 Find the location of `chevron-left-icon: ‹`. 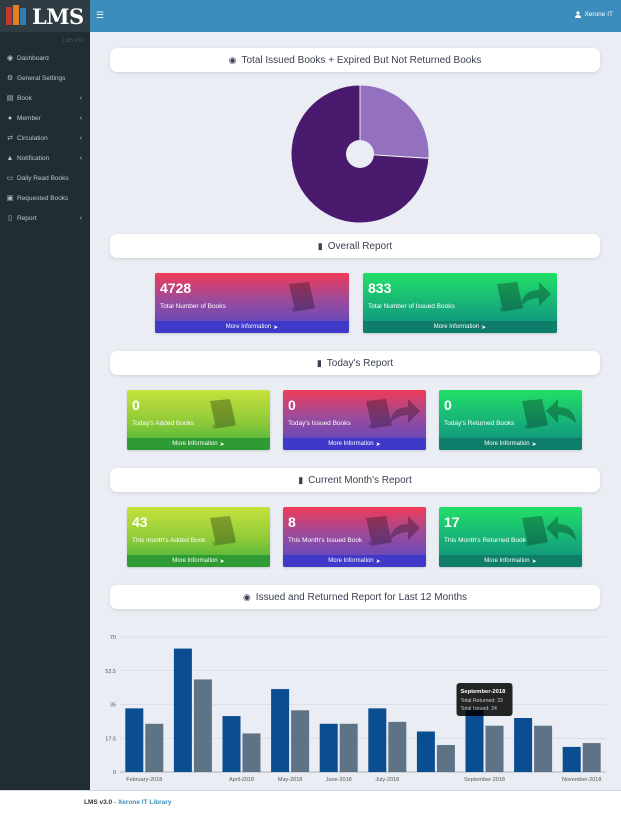

chevron-left-icon: ‹ is located at coordinates (80, 98).